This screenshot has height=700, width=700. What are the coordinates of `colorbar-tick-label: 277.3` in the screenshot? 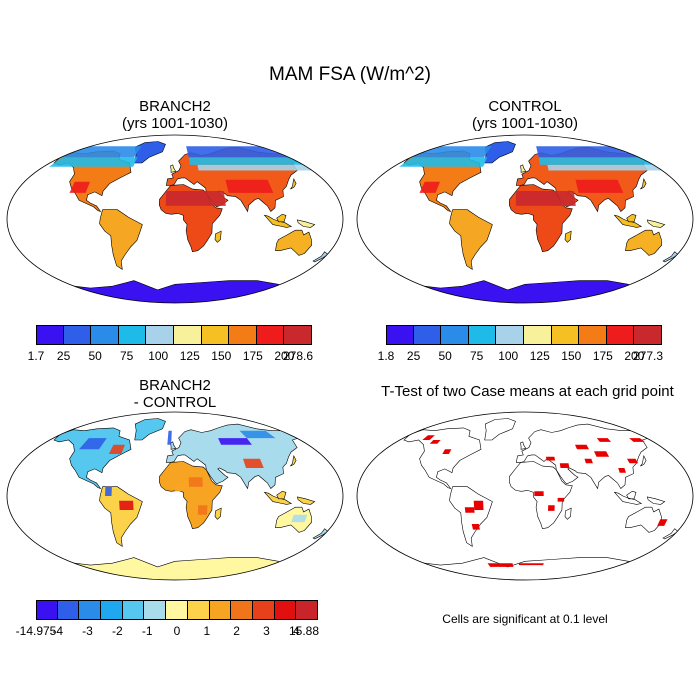 It's located at (648, 356).